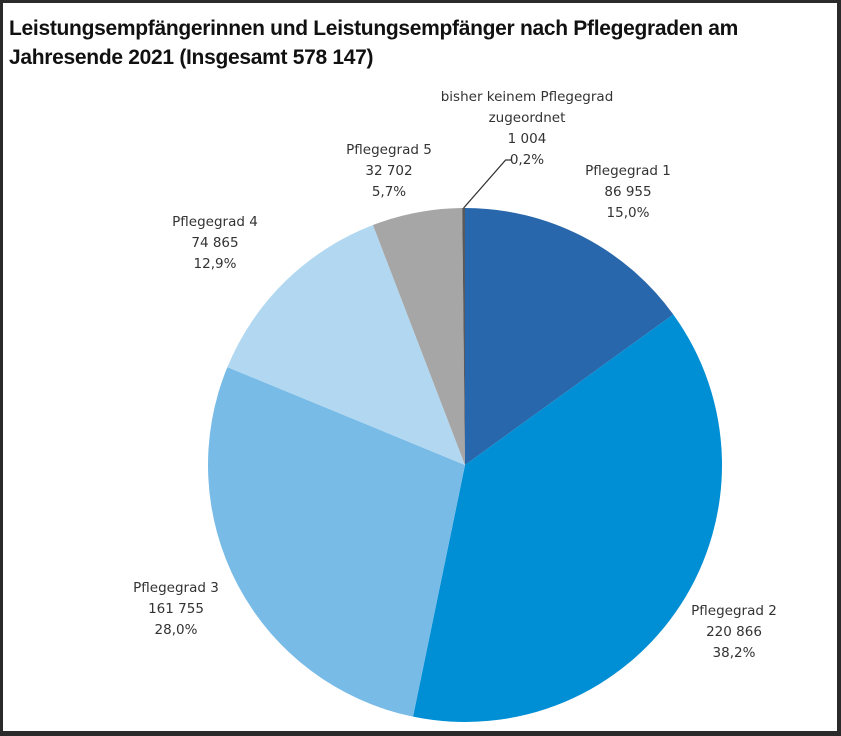 The width and height of the screenshot is (841, 736). I want to click on slice-label-name: Pflegegrad 4, so click(215, 222).